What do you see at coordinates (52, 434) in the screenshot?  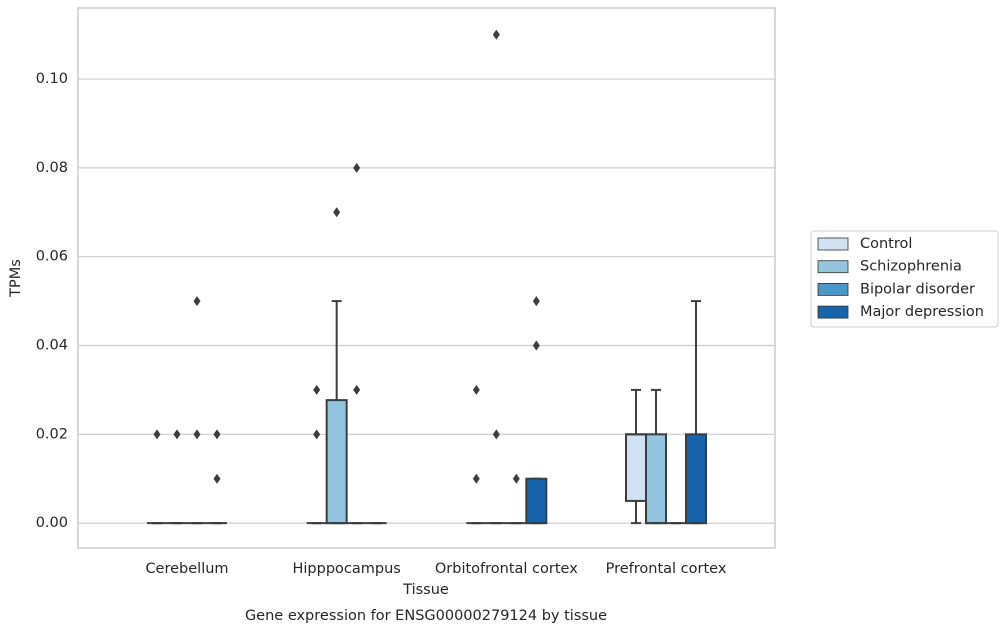 I see `y-tick-label: 0.02` at bounding box center [52, 434].